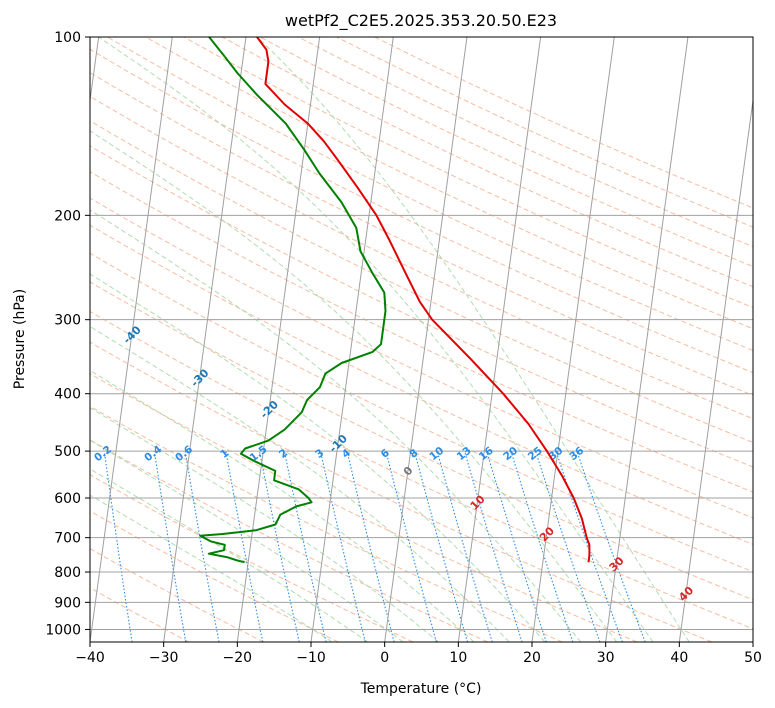  Describe the element at coordinates (311, 658) in the screenshot. I see `x-tick-label: −10` at that location.